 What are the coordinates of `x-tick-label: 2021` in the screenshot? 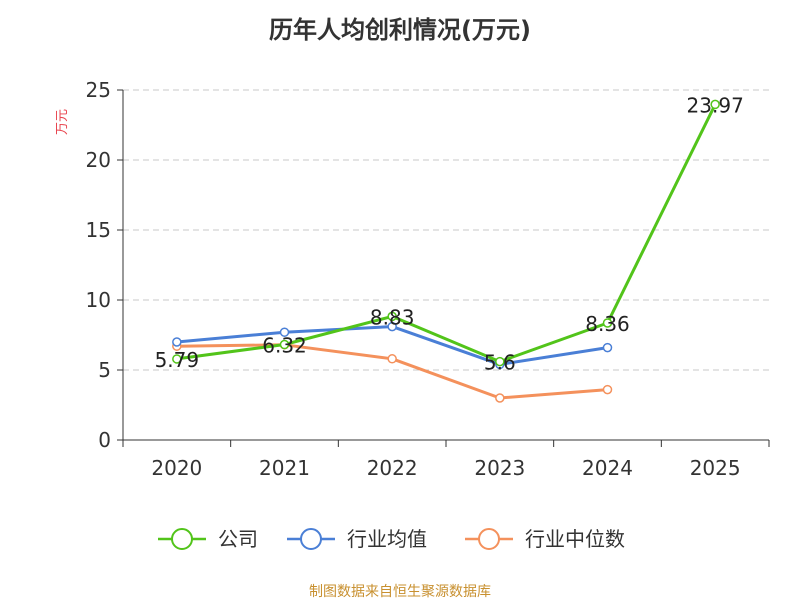 It's located at (284, 468).